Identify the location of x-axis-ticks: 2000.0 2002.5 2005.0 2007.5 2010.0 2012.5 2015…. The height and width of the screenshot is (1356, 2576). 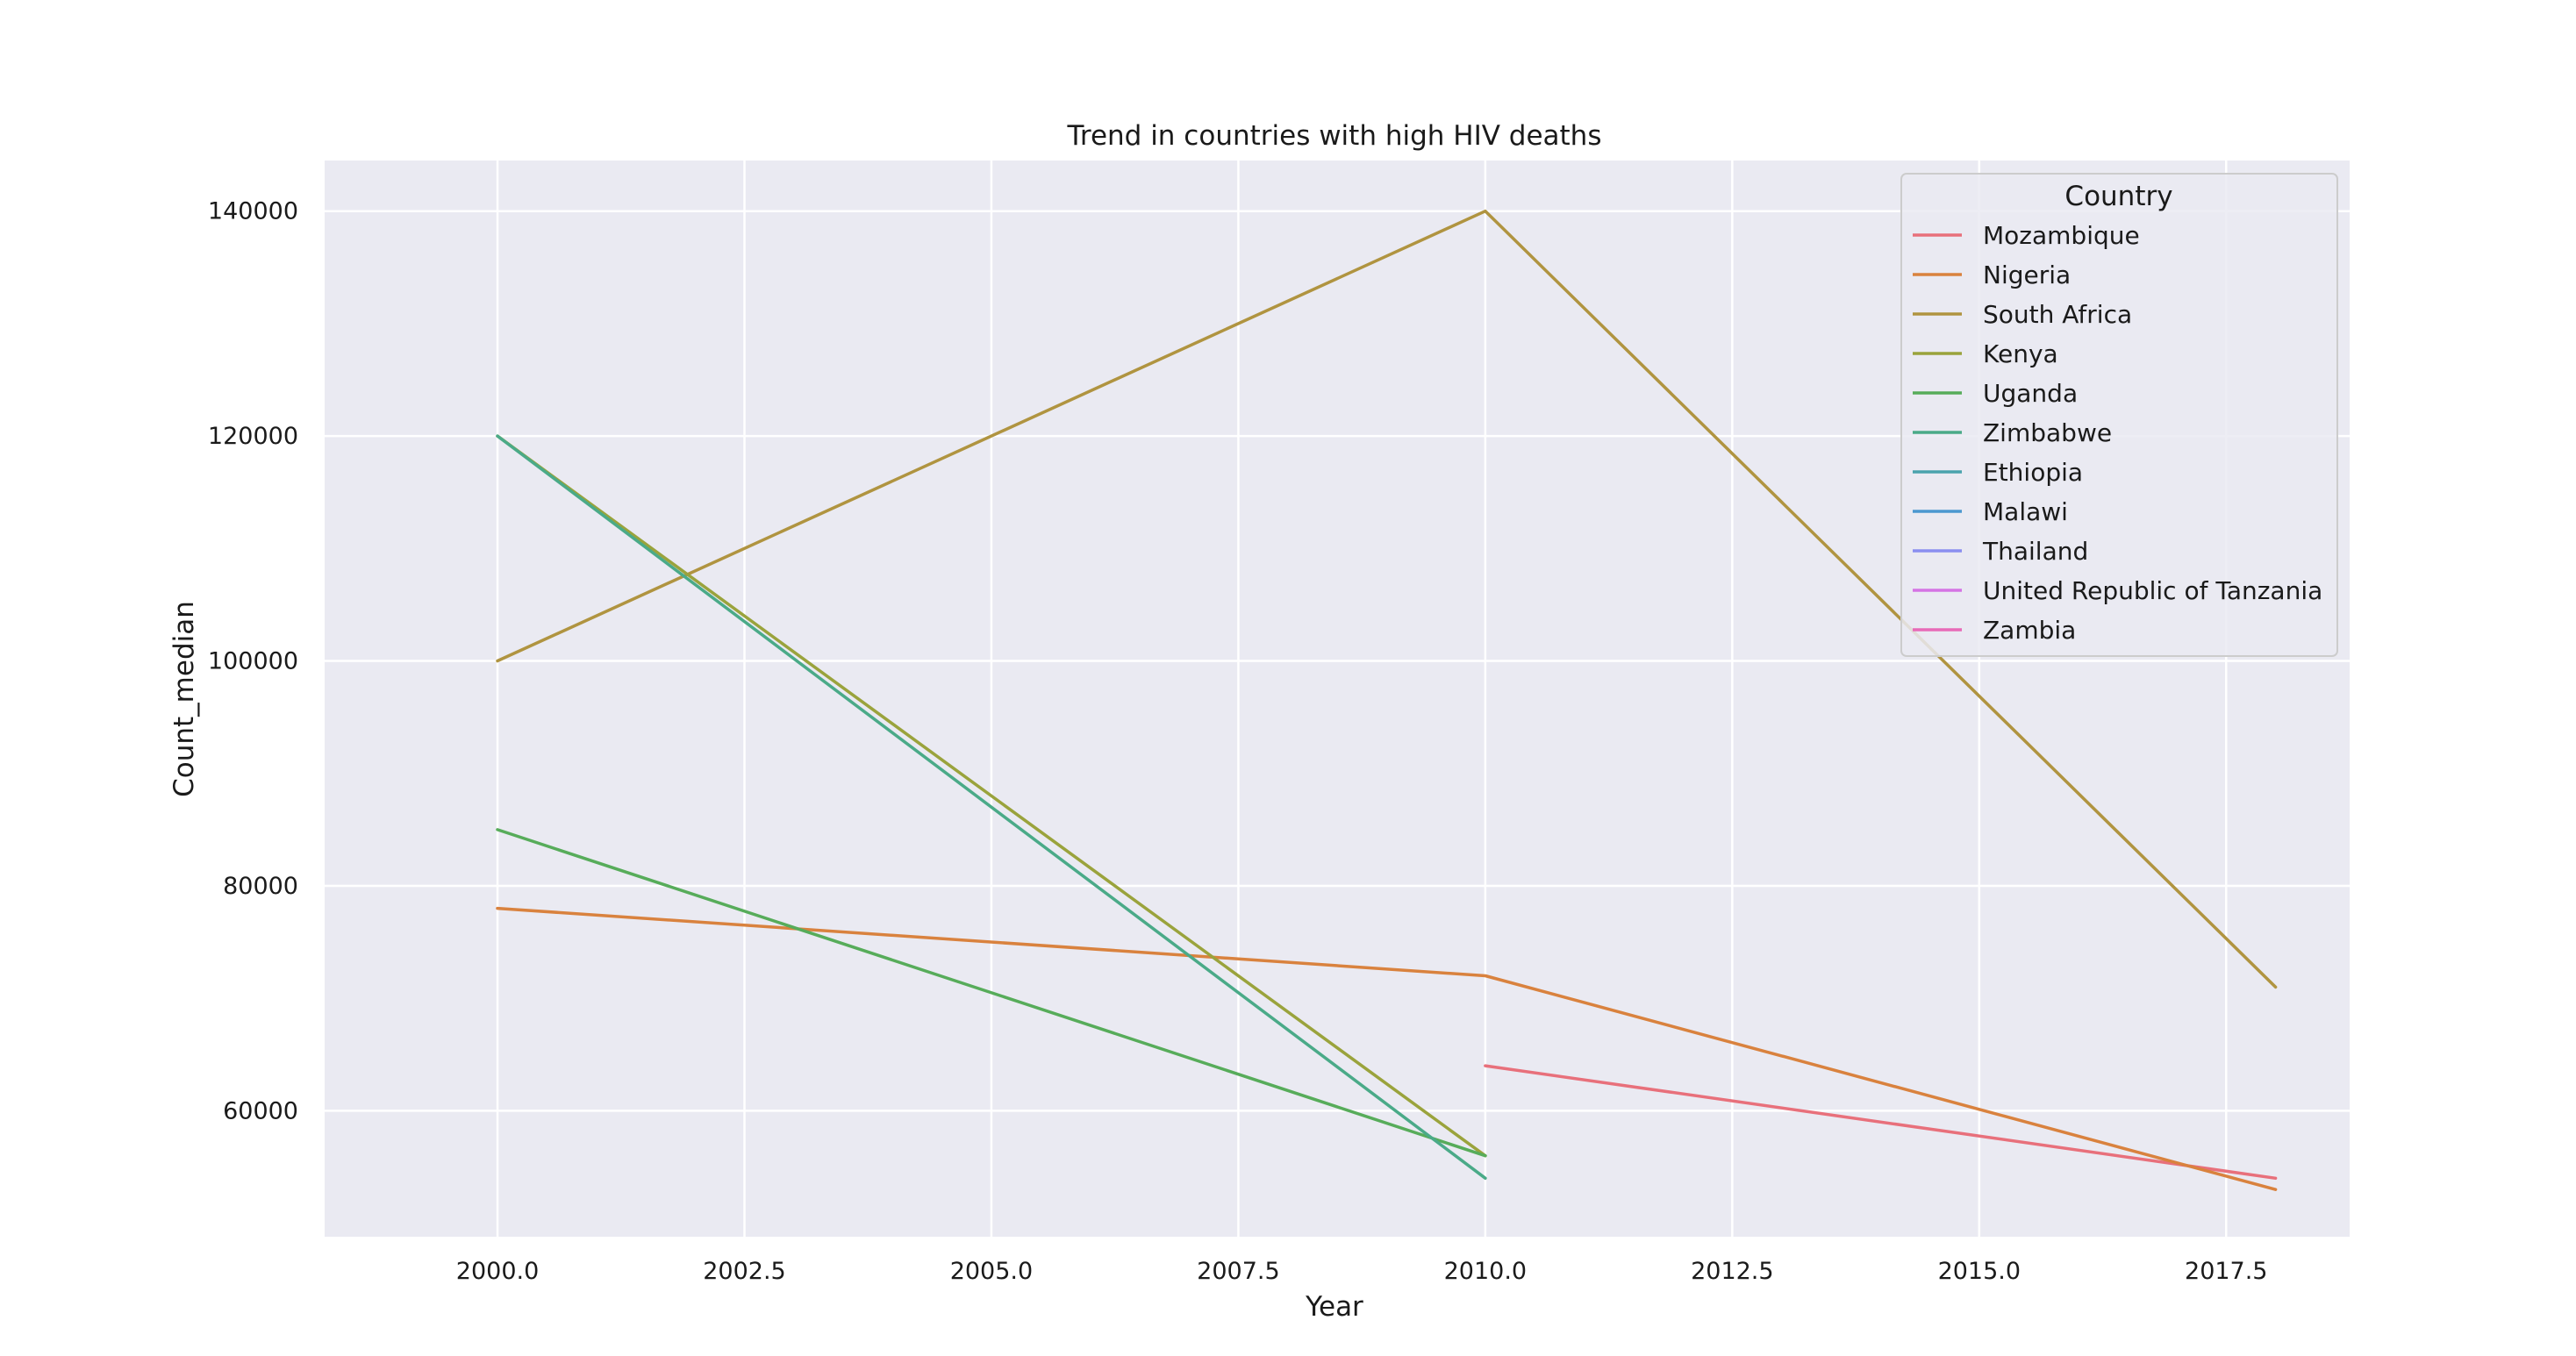
(1362, 1271).